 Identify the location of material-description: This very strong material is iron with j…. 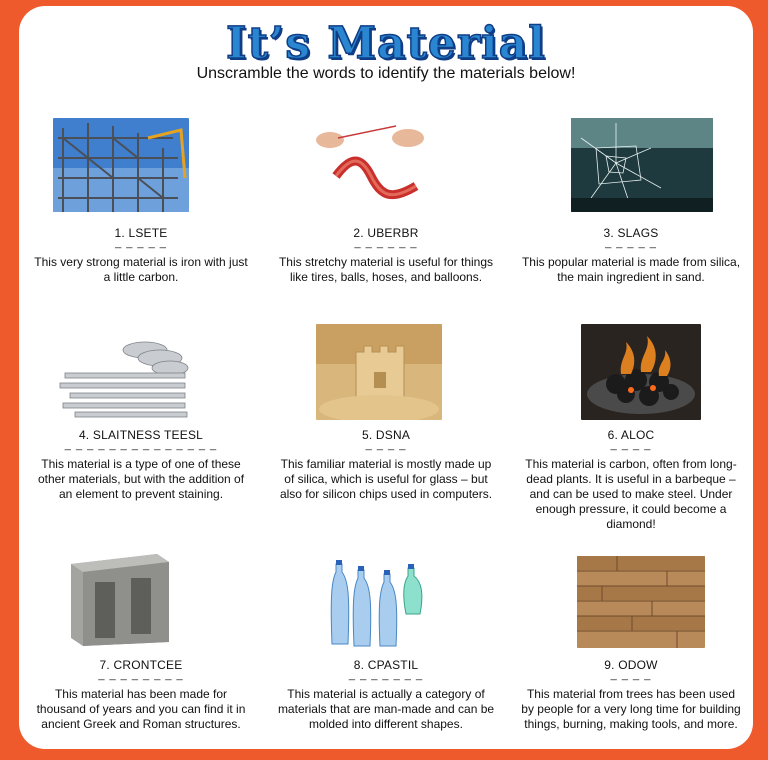
(141, 269).